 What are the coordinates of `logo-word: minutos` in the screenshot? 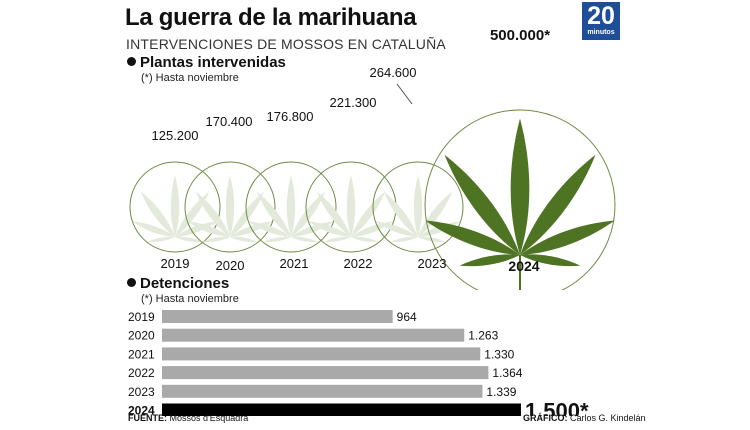 It's located at (601, 32).